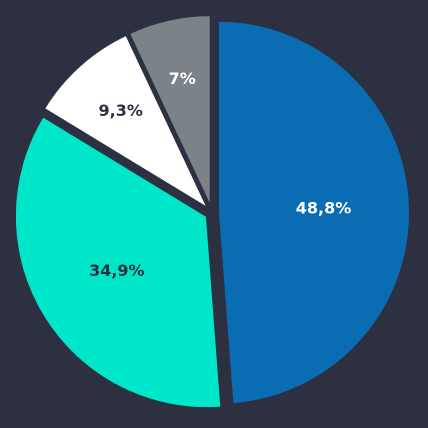  I want to click on pie-slice, so click(169, 111).